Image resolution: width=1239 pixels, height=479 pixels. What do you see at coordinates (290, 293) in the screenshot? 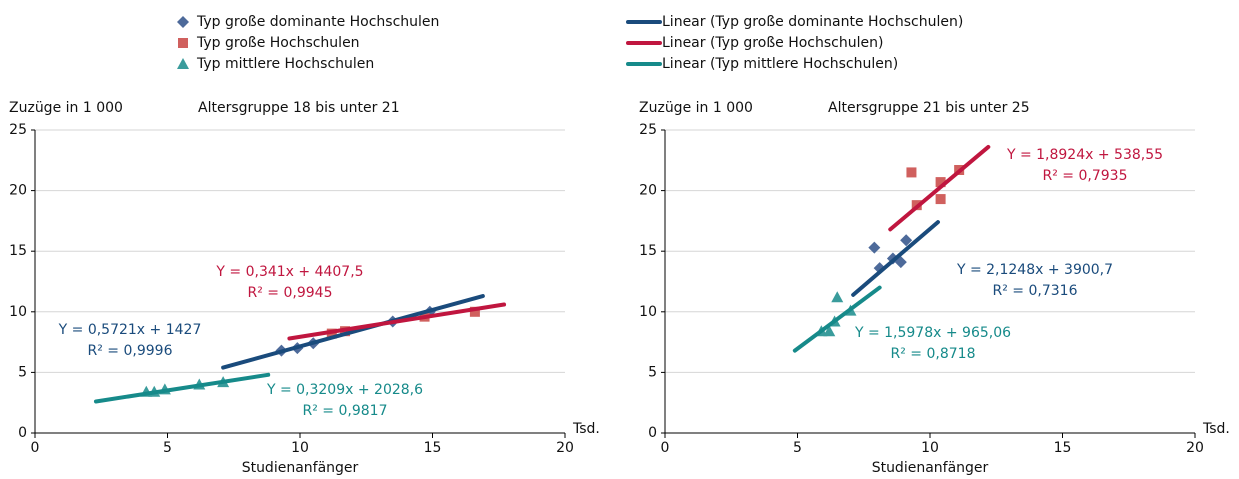
I see `annotation: R² = 0,9945` at bounding box center [290, 293].